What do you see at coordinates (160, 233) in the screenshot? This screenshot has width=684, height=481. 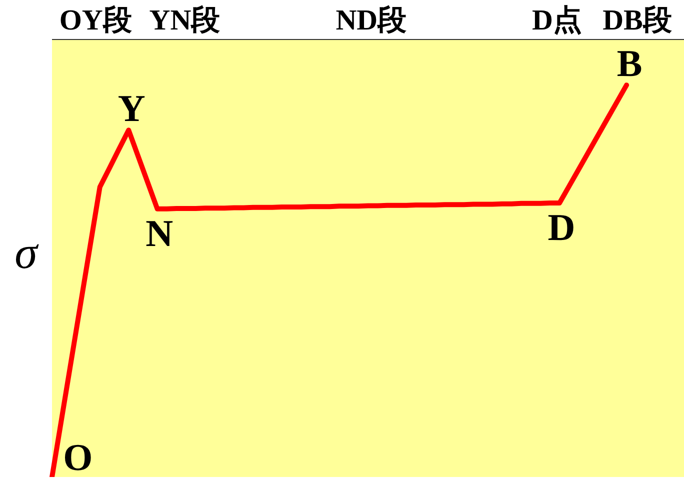 I see `annotation: N` at bounding box center [160, 233].